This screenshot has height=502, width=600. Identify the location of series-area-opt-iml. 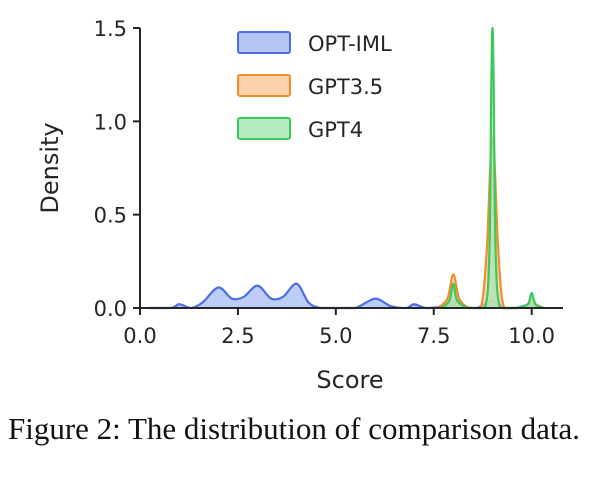
(345, 295).